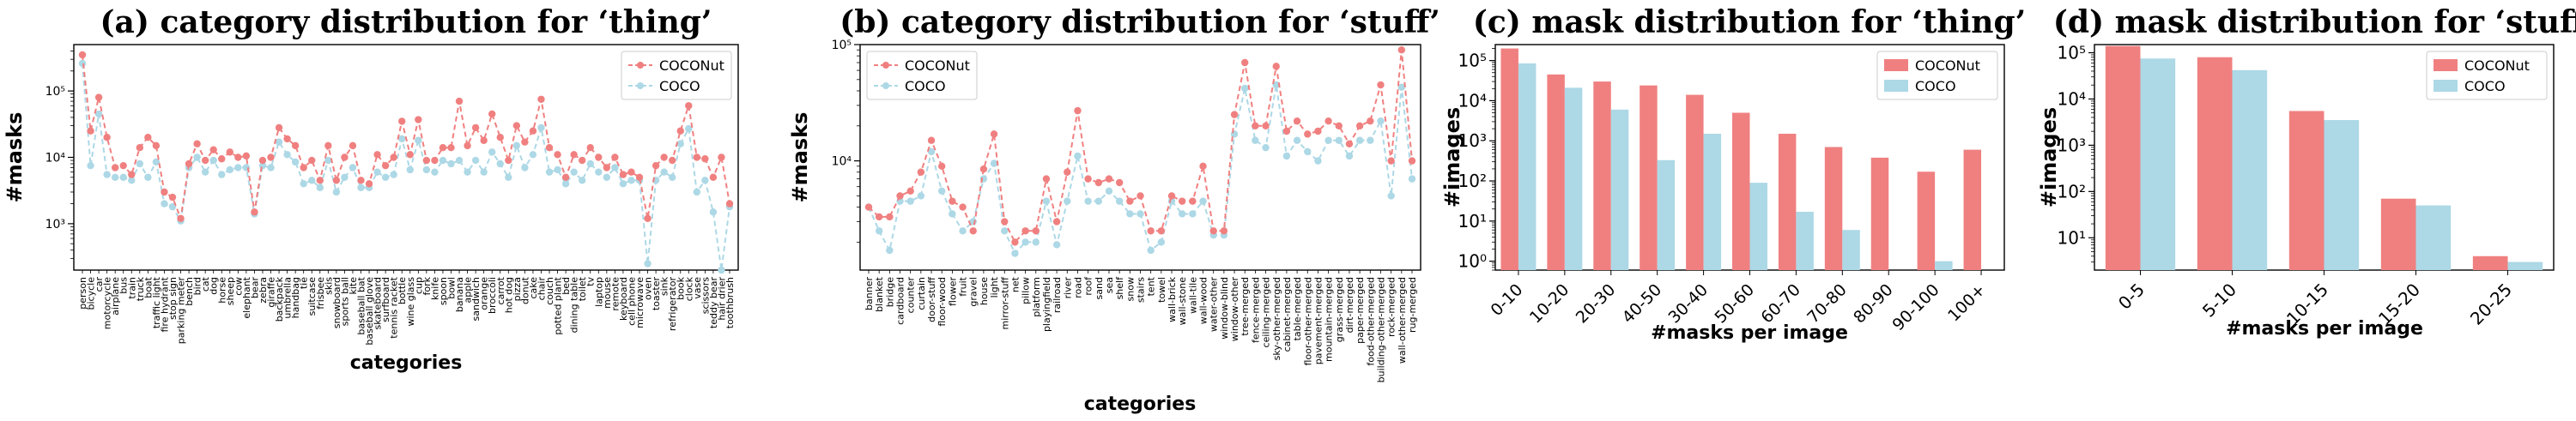  Describe the element at coordinates (1688, 304) in the screenshot. I see `x-tick-label: 30-40` at that location.